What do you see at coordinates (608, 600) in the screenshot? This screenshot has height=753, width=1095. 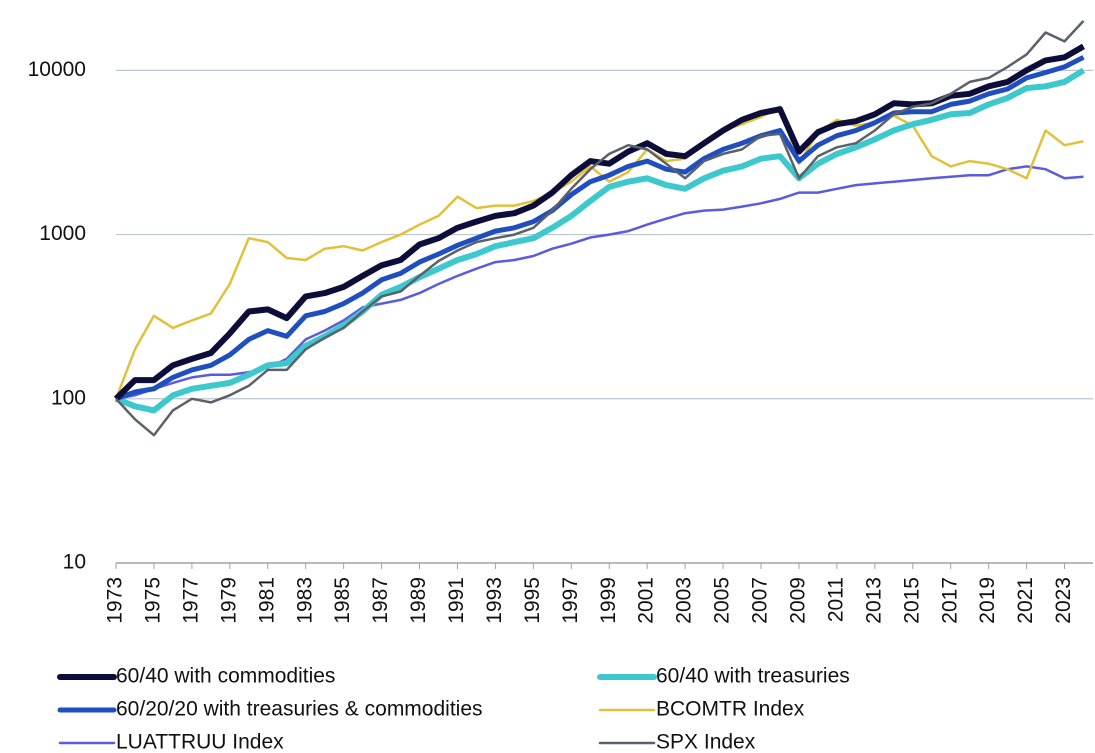 I see `x-tick-label: 1999` at bounding box center [608, 600].